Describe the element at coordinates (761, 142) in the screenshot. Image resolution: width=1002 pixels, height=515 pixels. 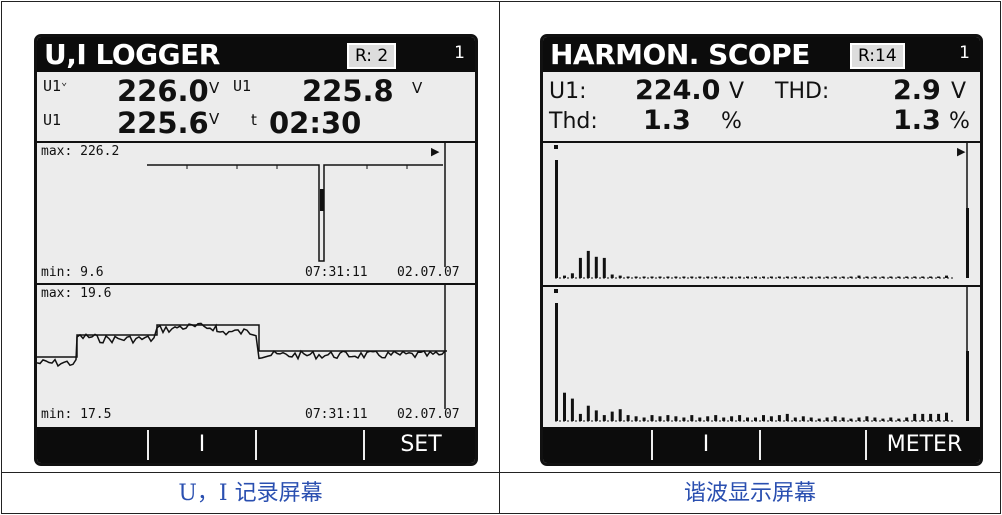
I see `separator` at that location.